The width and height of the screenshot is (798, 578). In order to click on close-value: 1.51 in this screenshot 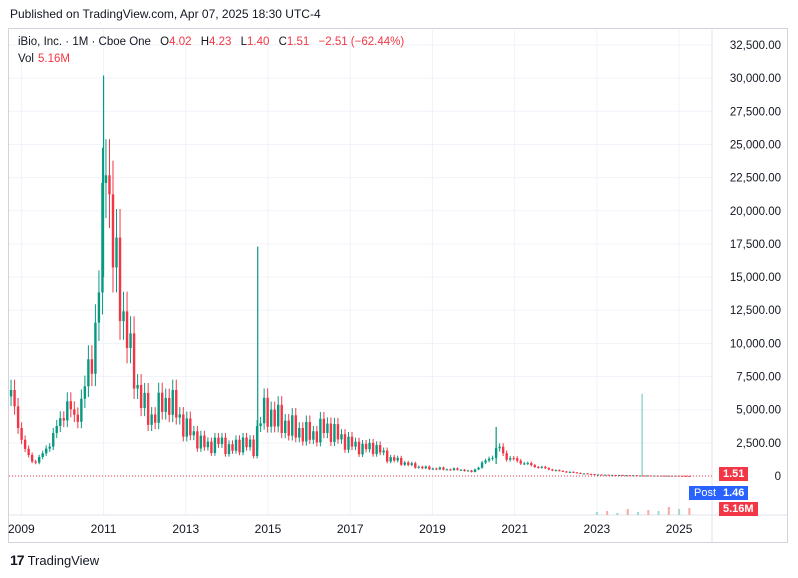, I will do `click(298, 42)`.